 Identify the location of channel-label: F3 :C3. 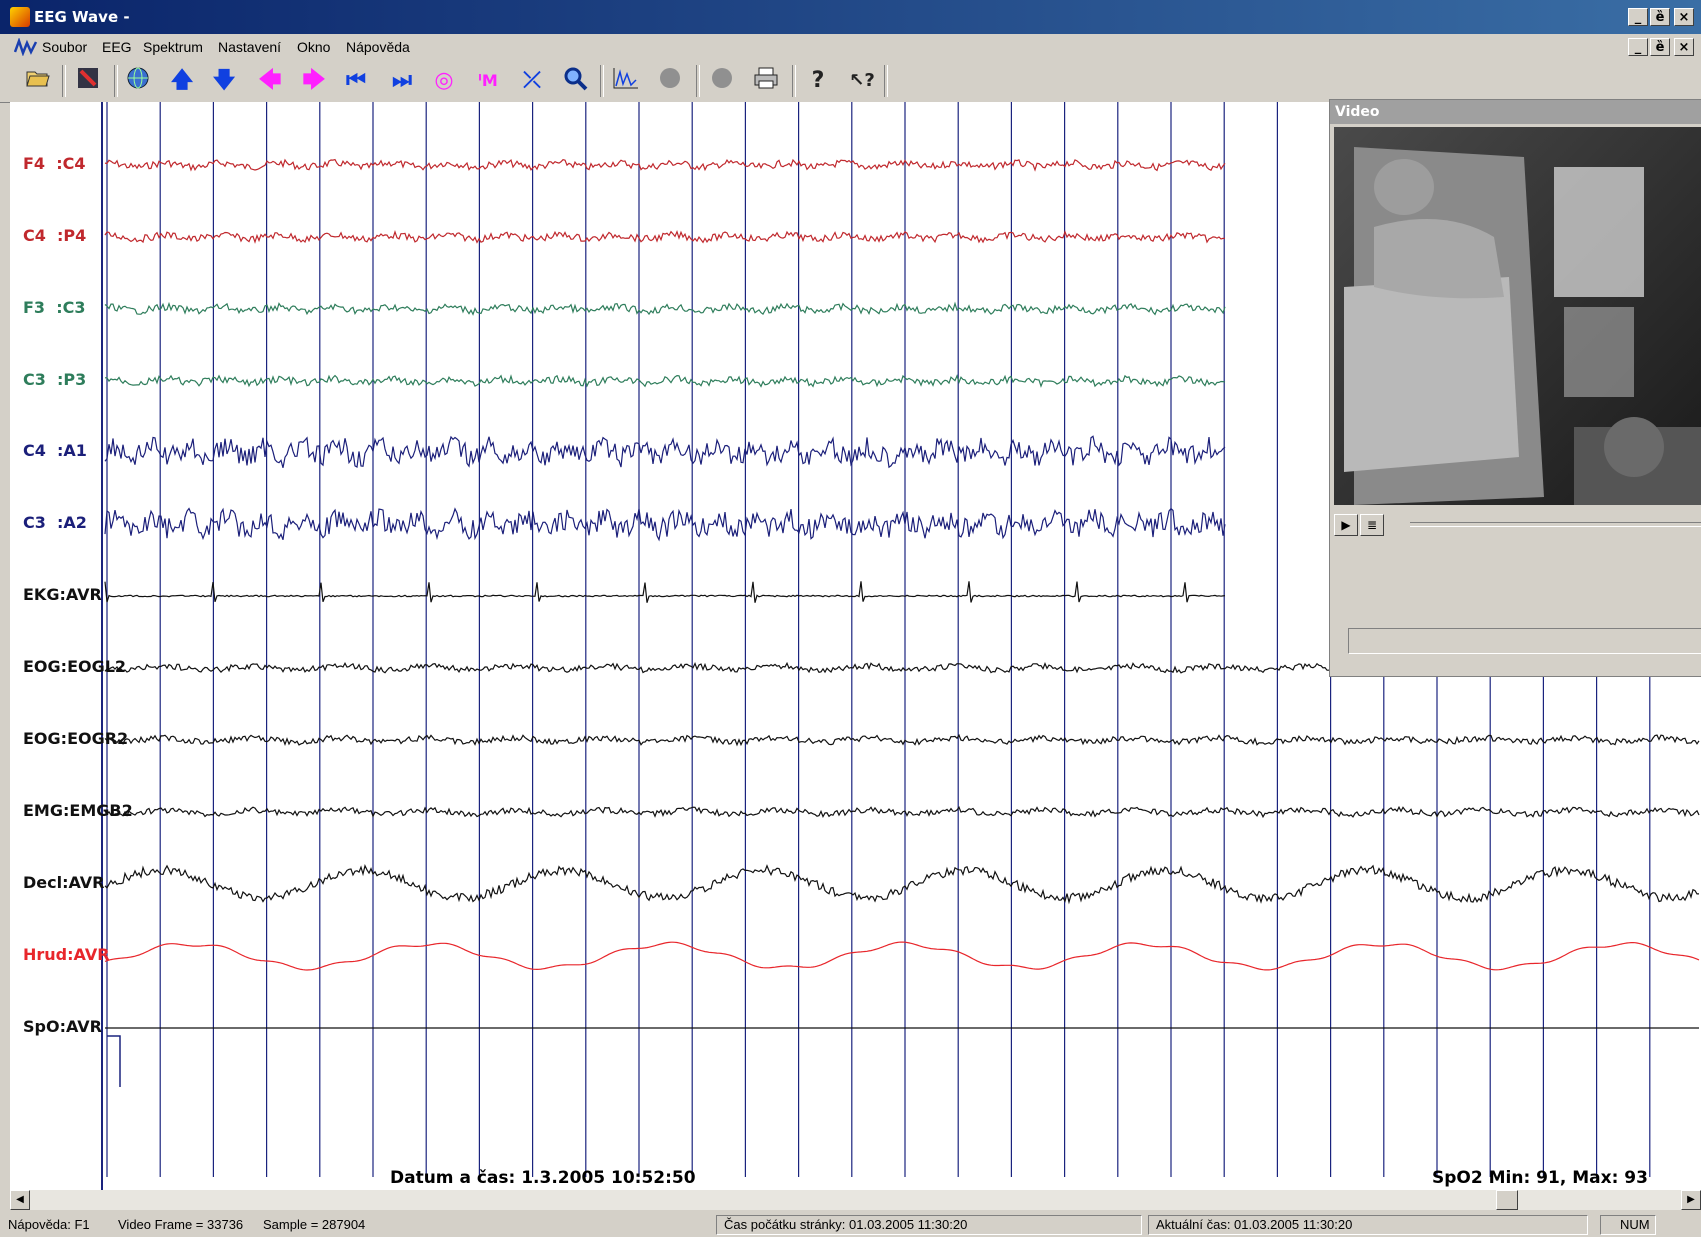
(54, 307).